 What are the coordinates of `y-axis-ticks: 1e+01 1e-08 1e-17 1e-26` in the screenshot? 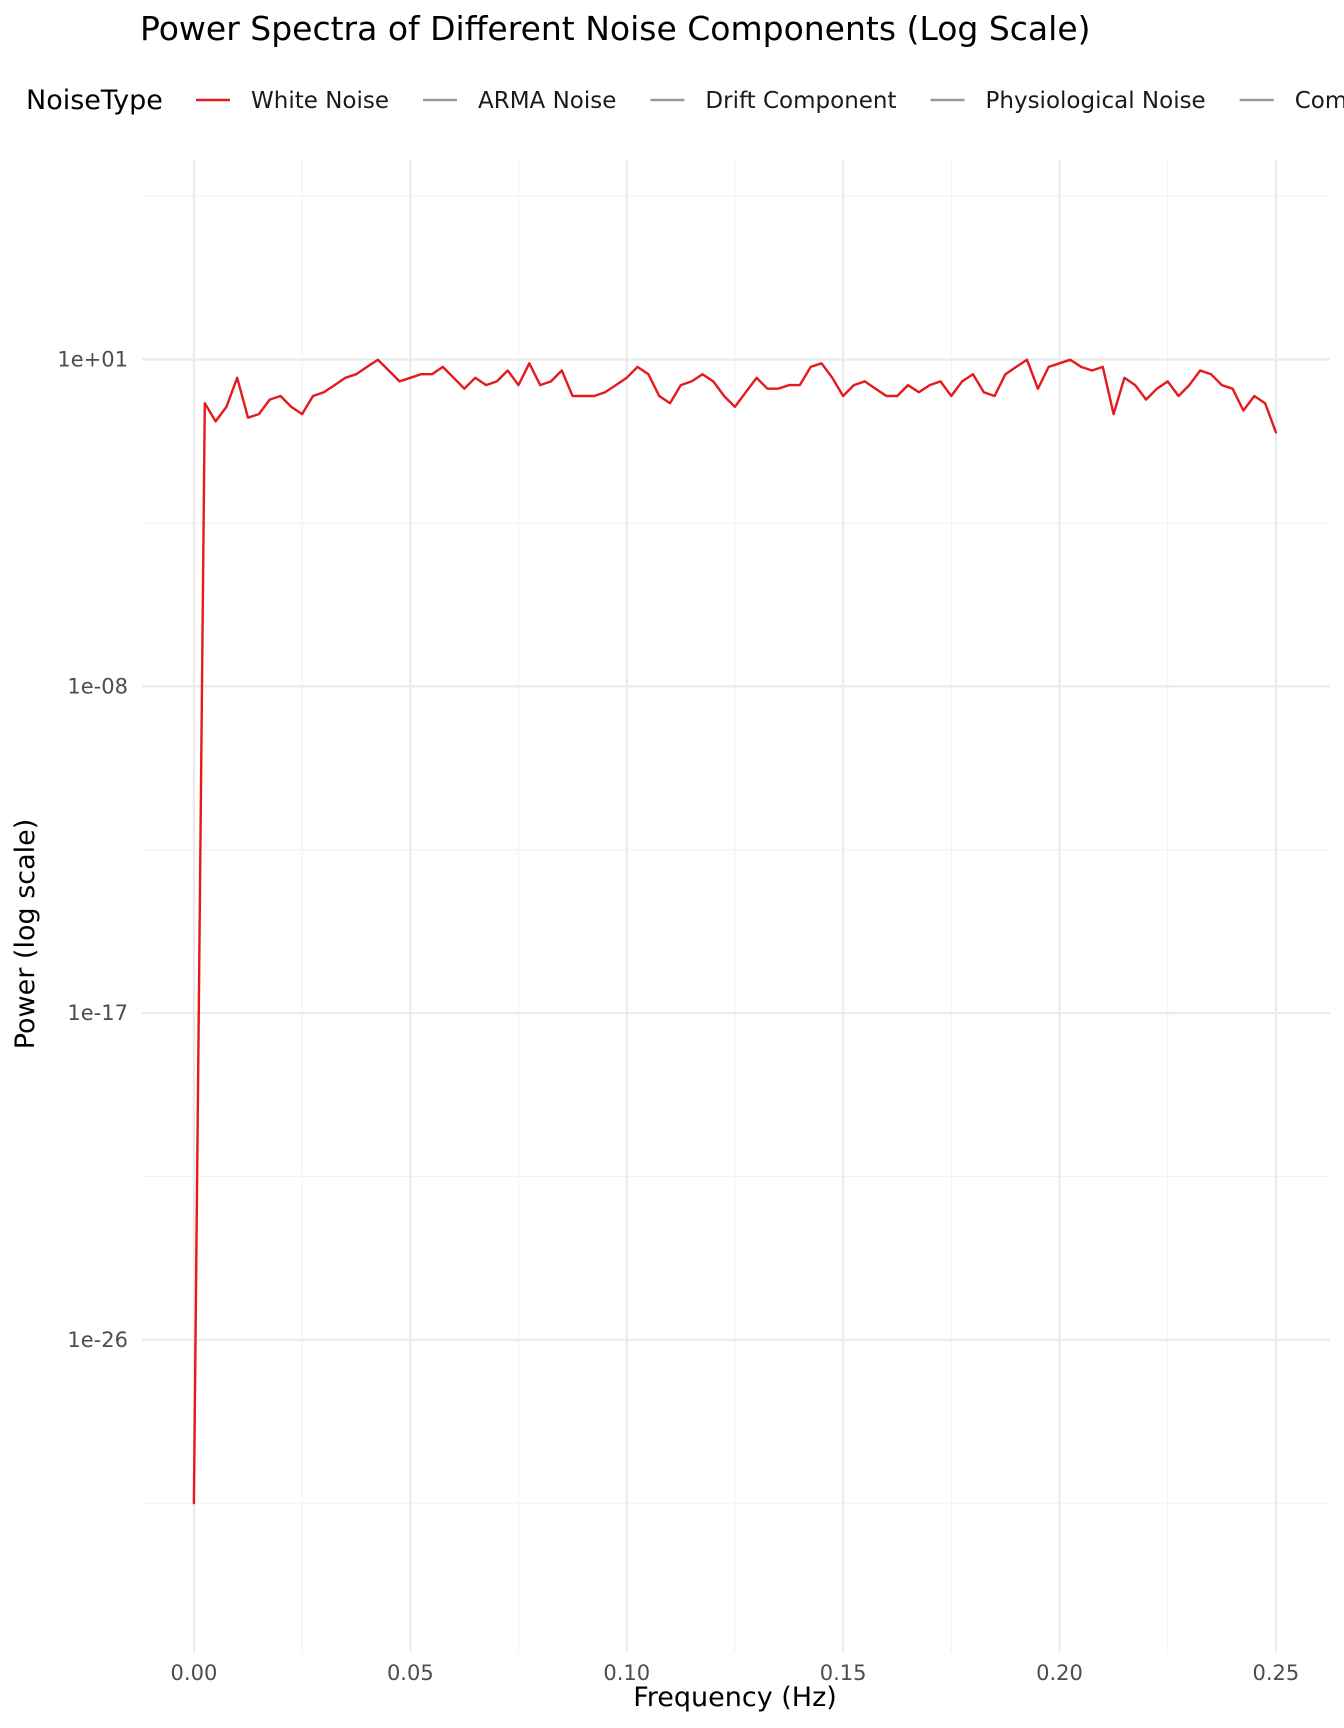 It's located at (92, 850).